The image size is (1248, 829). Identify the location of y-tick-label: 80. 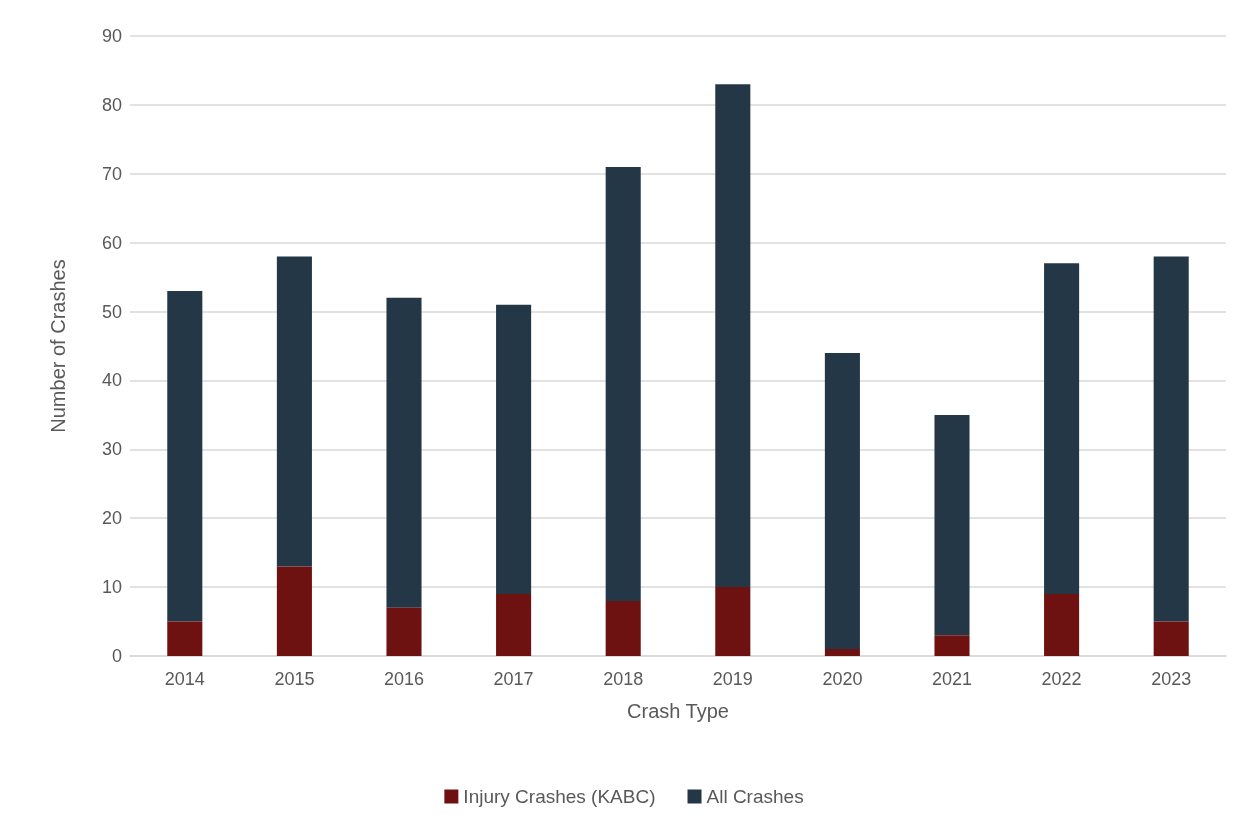
(111, 104).